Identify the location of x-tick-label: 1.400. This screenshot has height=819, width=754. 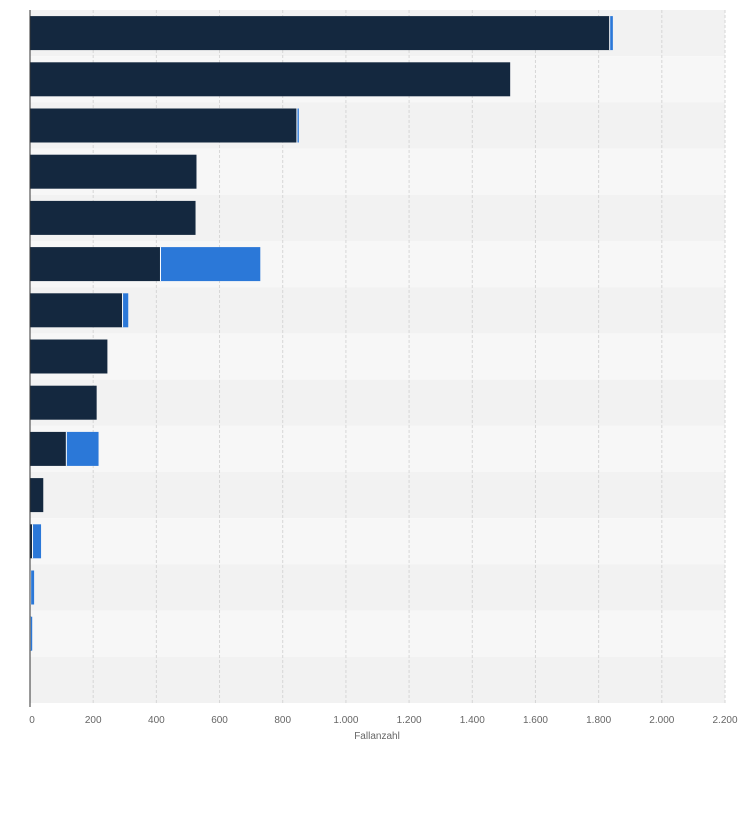
(472, 720).